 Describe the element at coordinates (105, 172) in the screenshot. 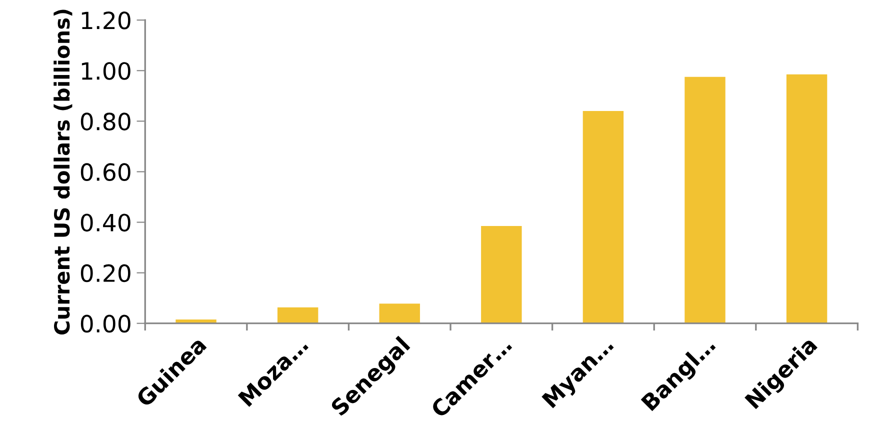

I see `y-tick-label: 0.60` at that location.